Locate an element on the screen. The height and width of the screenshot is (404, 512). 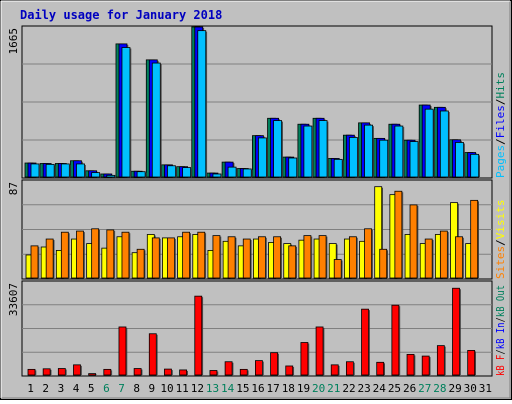
x-tick-label-day-31: 31 is located at coordinates (485, 388).